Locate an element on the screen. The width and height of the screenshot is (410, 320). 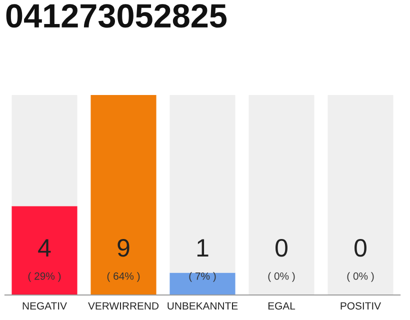
chart-title: 041273052825 is located at coordinates (116, 16).